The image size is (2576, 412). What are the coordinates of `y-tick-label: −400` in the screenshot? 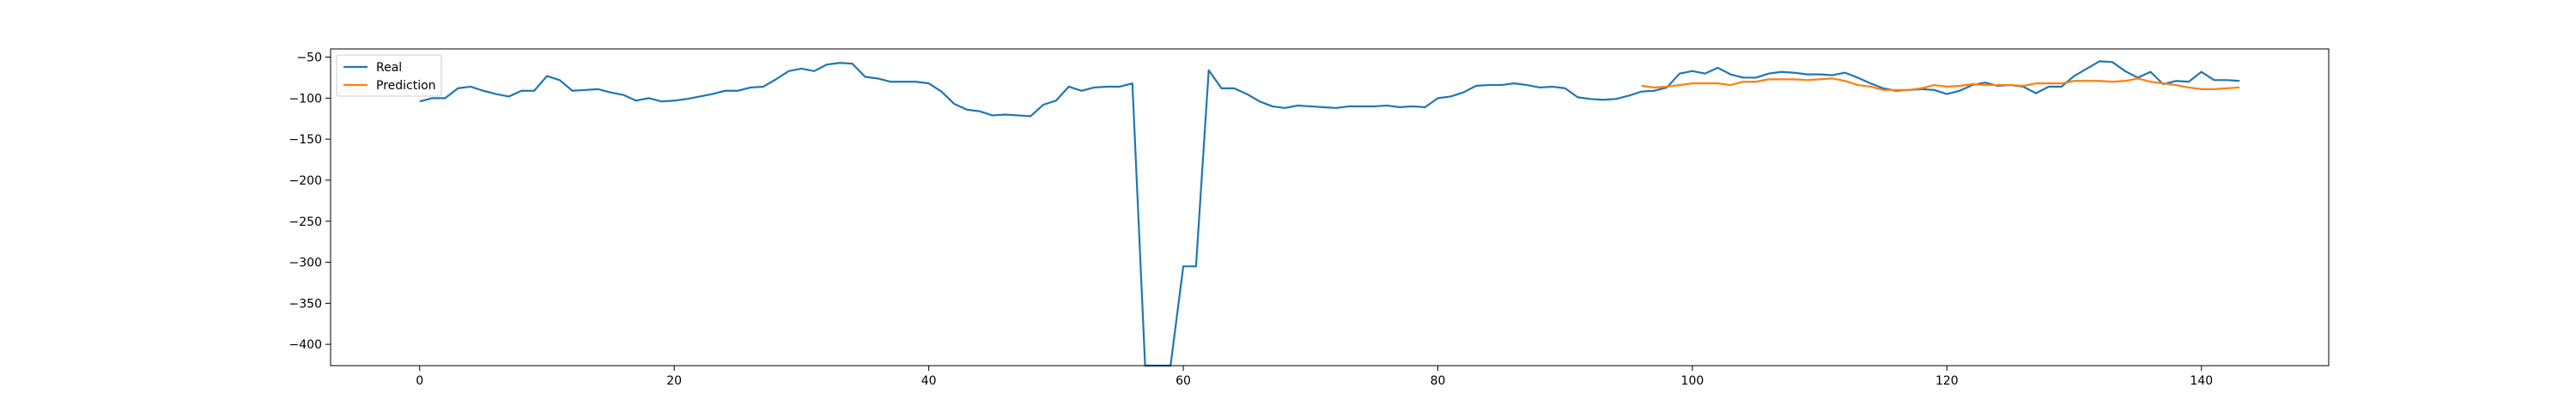 It's located at (305, 345).